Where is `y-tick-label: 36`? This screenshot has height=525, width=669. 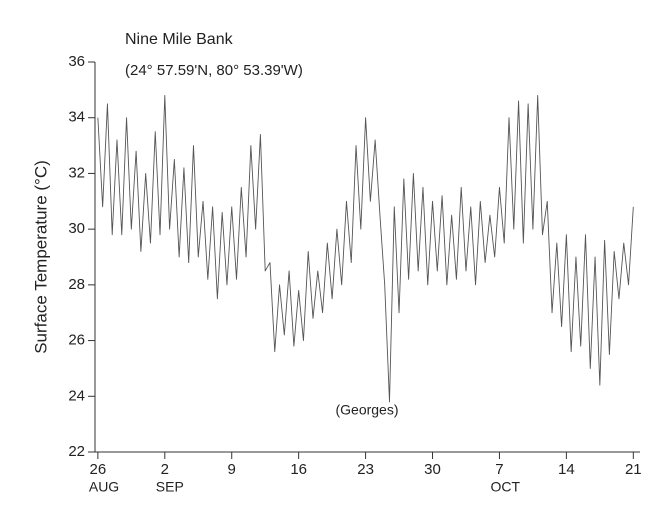 y-tick-label: 36 is located at coordinates (76, 61).